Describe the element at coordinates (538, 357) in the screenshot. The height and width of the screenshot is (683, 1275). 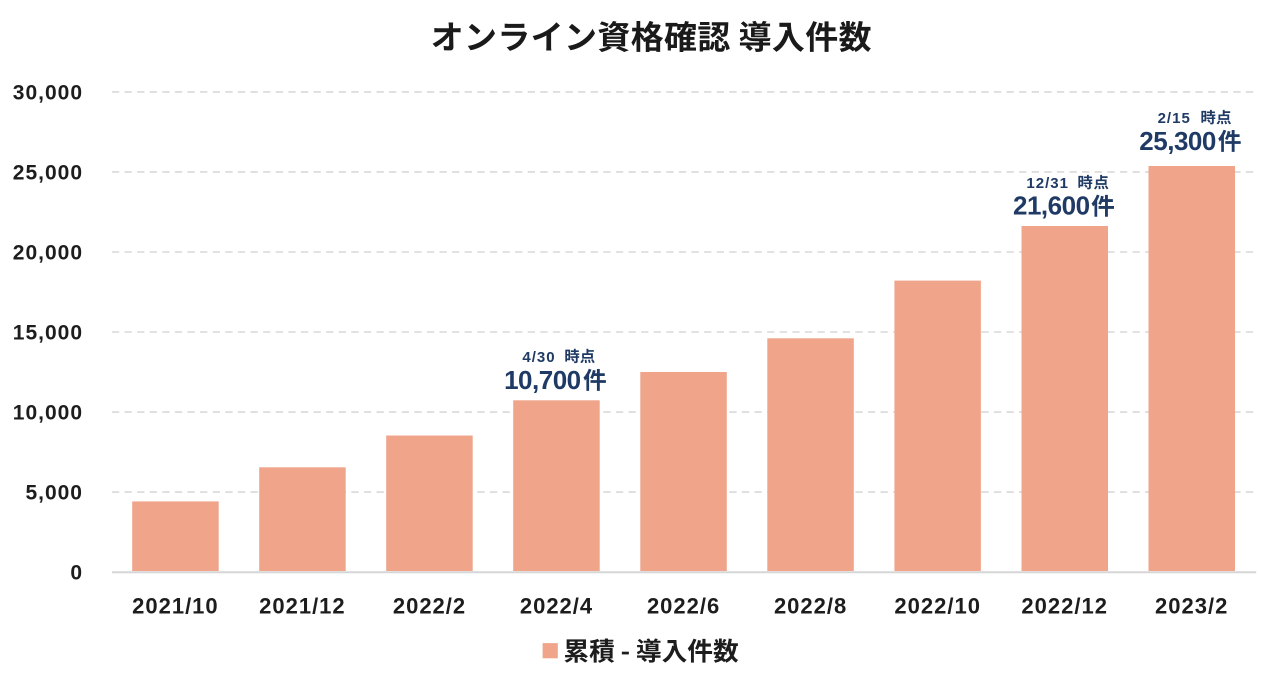
I see `svg-text: 4/30` at that location.